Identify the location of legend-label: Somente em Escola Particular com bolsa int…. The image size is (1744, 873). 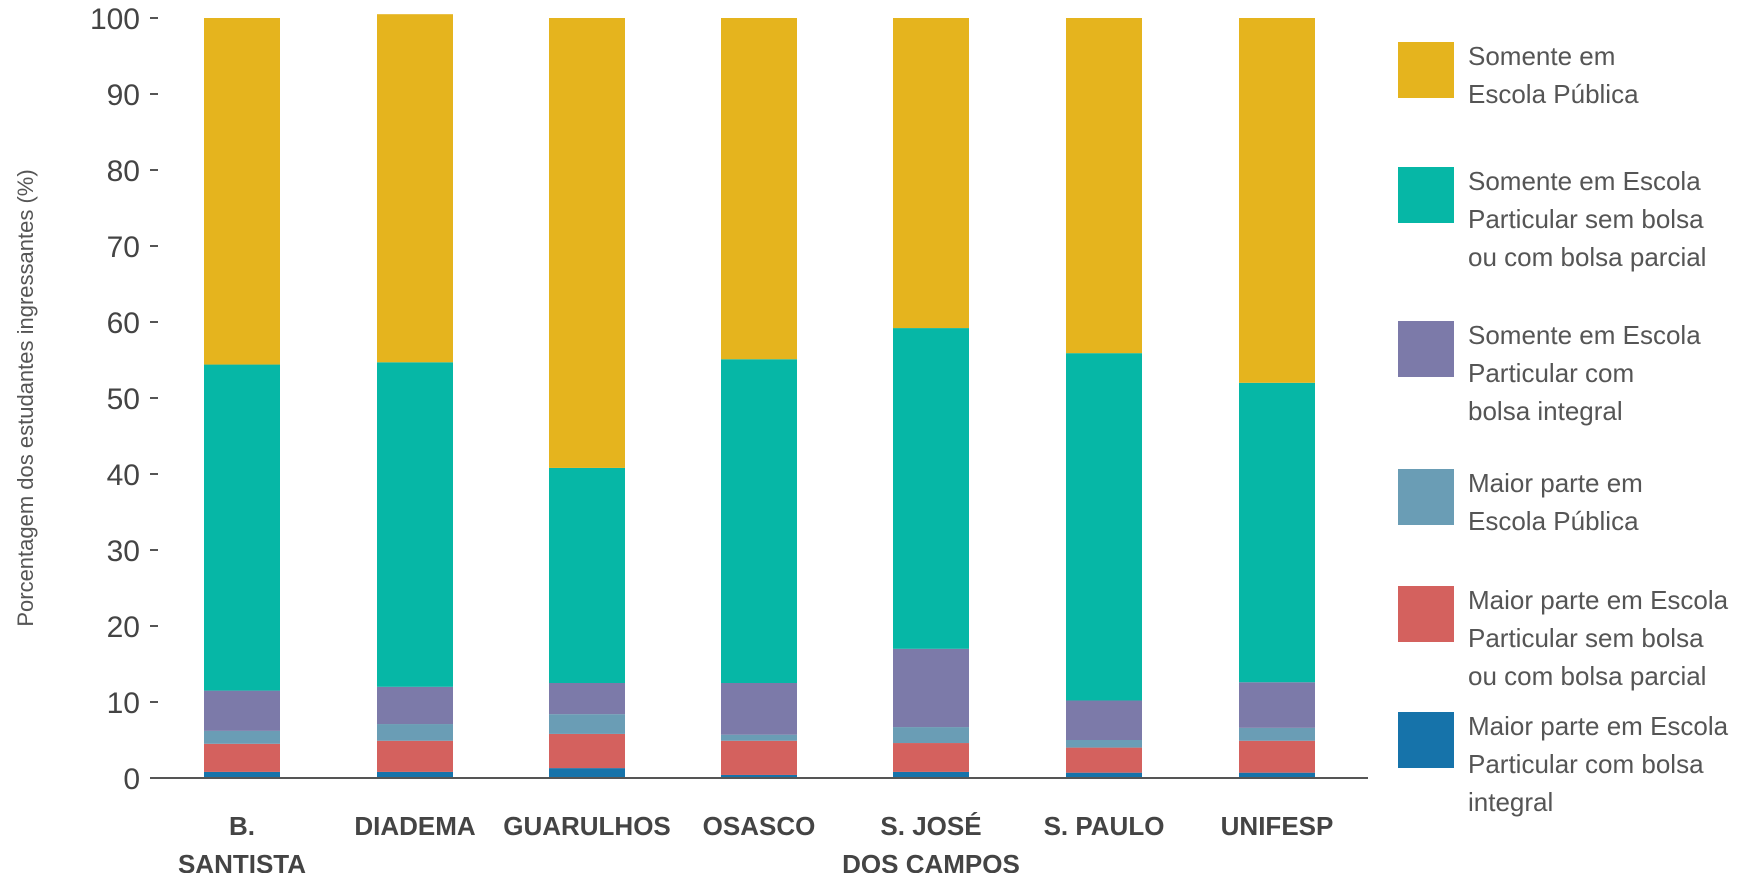
(1584, 373).